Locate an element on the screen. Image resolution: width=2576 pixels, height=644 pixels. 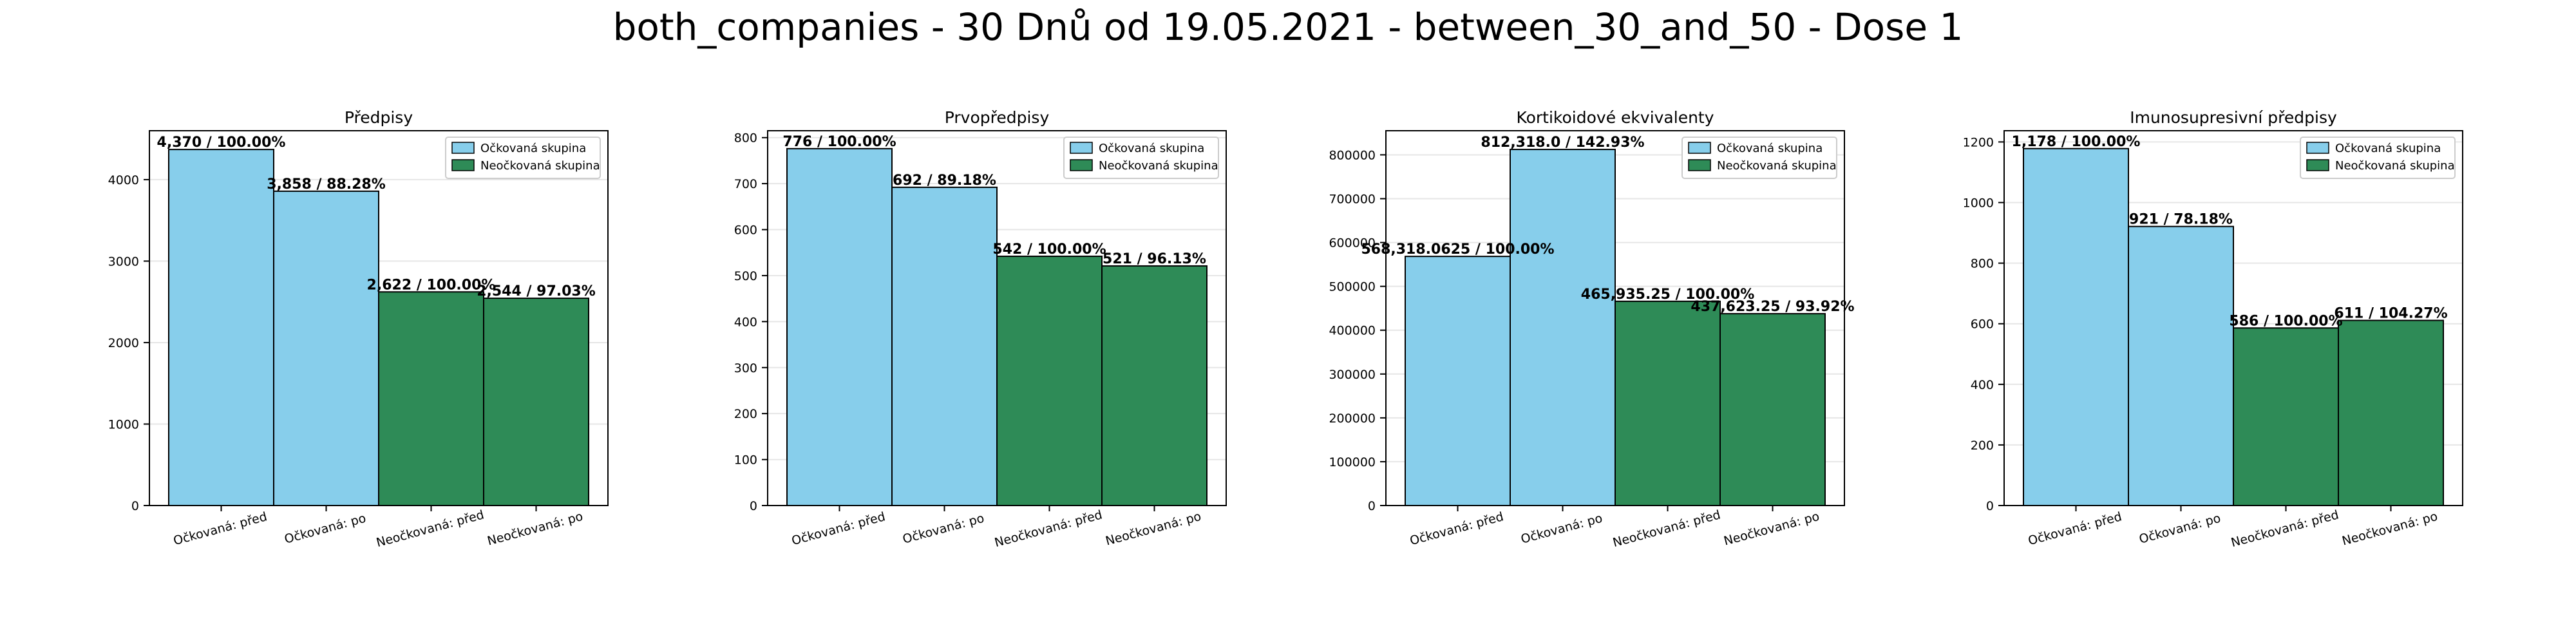
data-label: 521 / 96.13% is located at coordinates (1155, 259).